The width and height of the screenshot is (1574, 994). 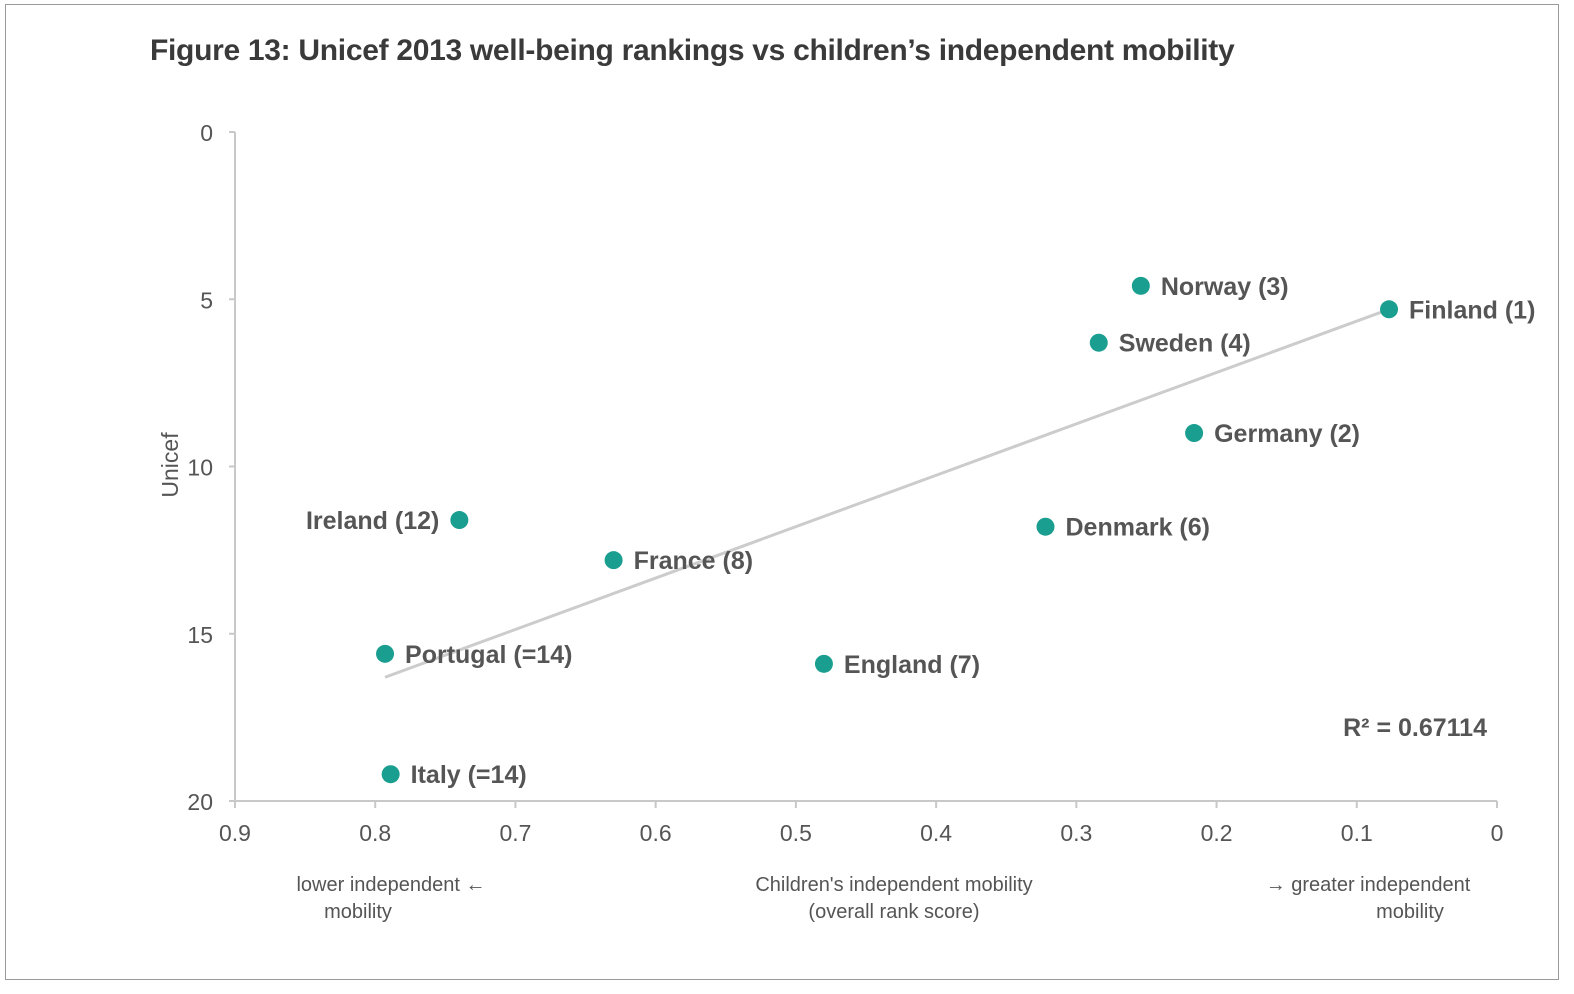 What do you see at coordinates (1415, 728) in the screenshot?
I see `r-squared-label: R² = 0.67114` at bounding box center [1415, 728].